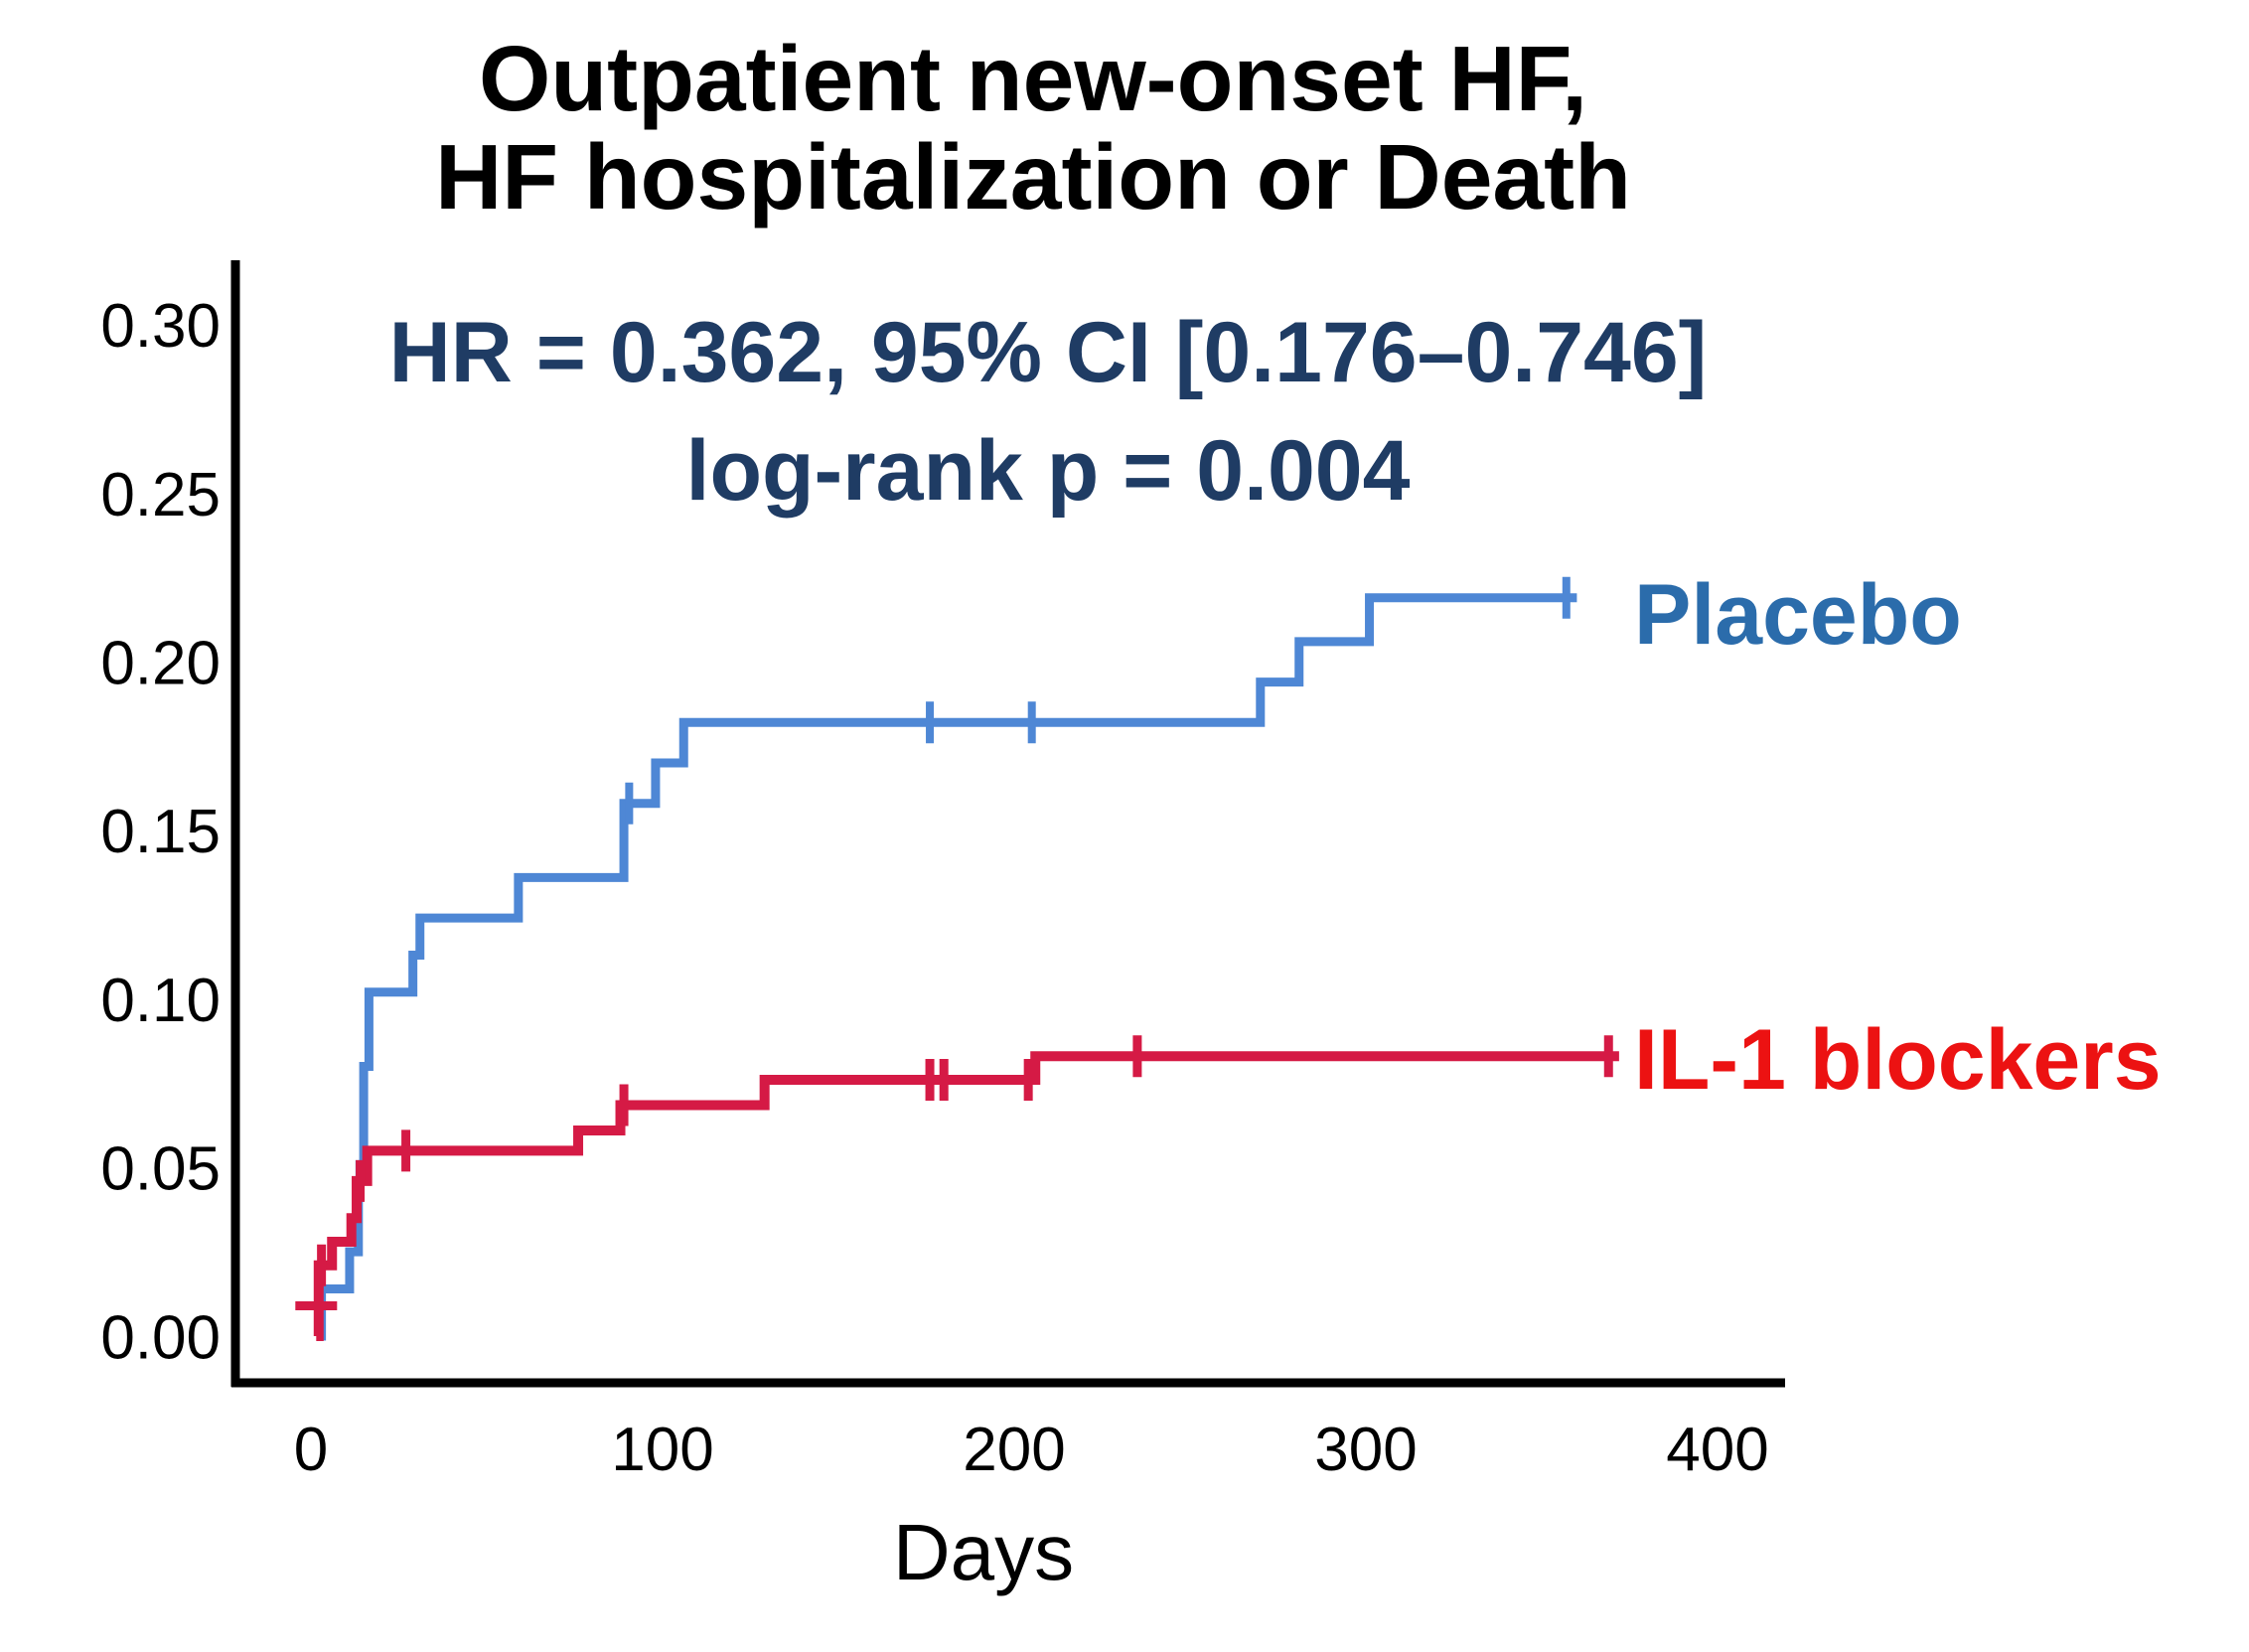  I want to click on x-tick-label-100: 100, so click(662, 1450).